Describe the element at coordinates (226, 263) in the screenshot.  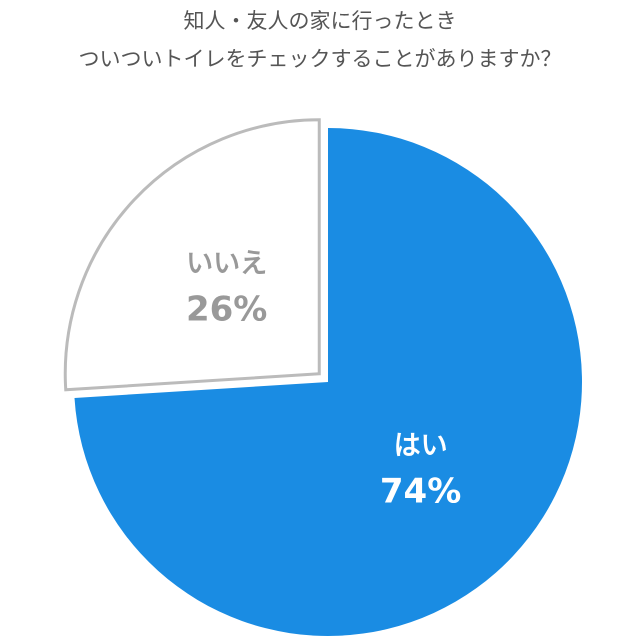
I see `slice-label: いいえ` at that location.